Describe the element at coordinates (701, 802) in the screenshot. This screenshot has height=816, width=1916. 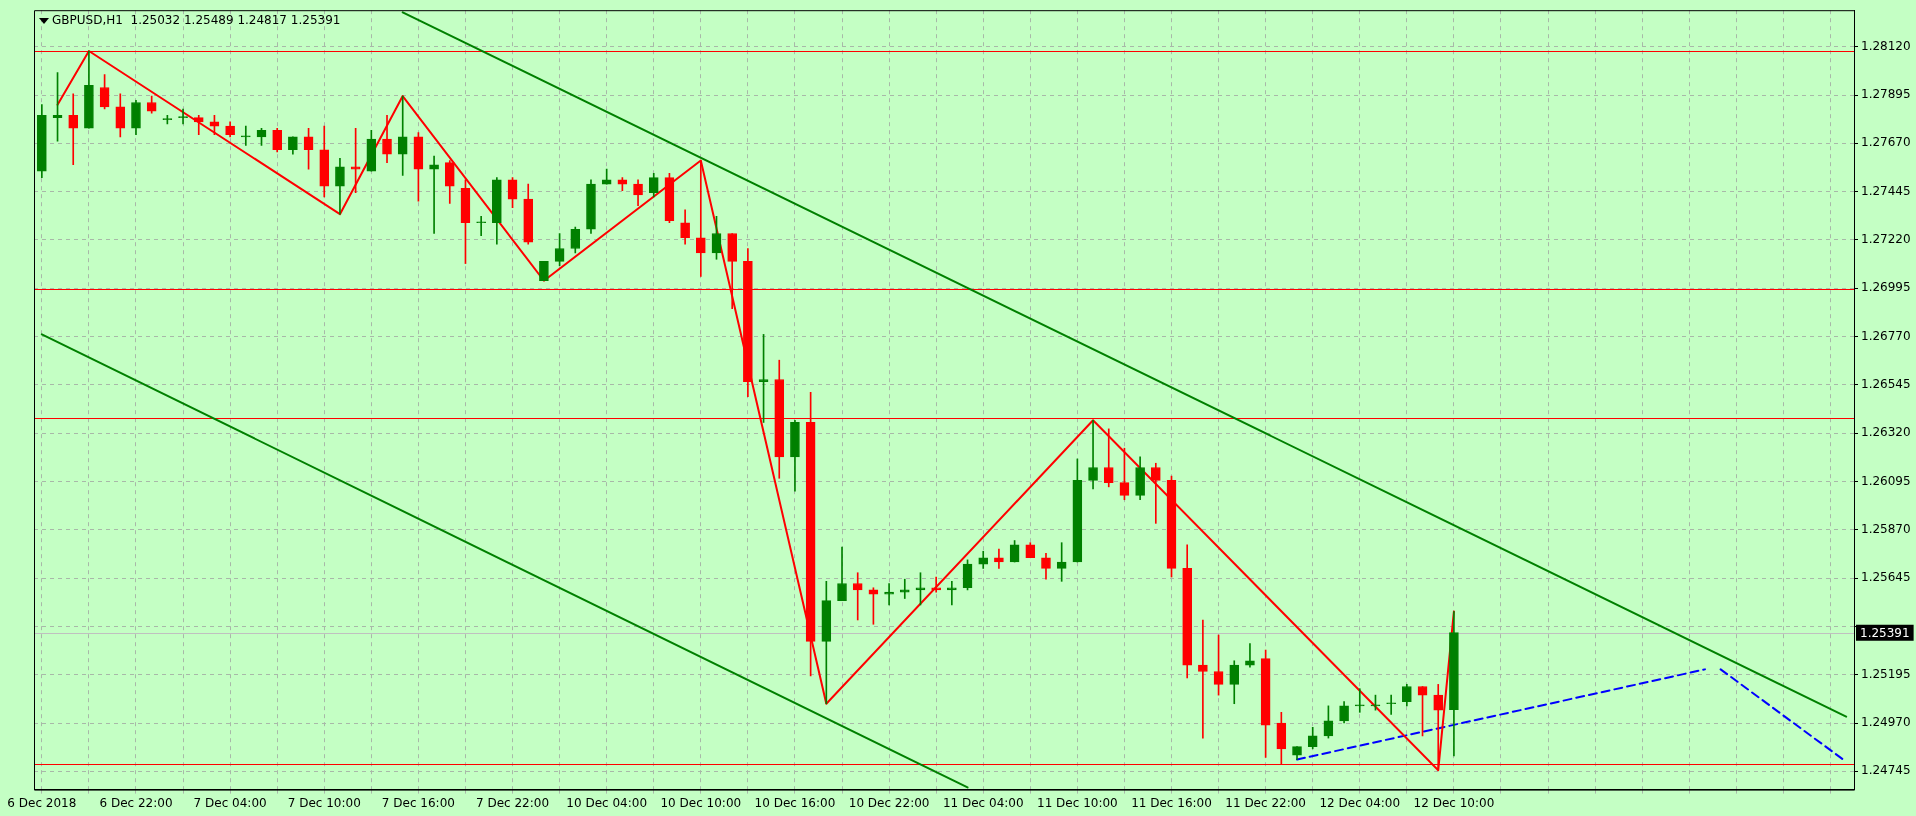
I see `x-tick-label: 10 Dec 10:00` at that location.